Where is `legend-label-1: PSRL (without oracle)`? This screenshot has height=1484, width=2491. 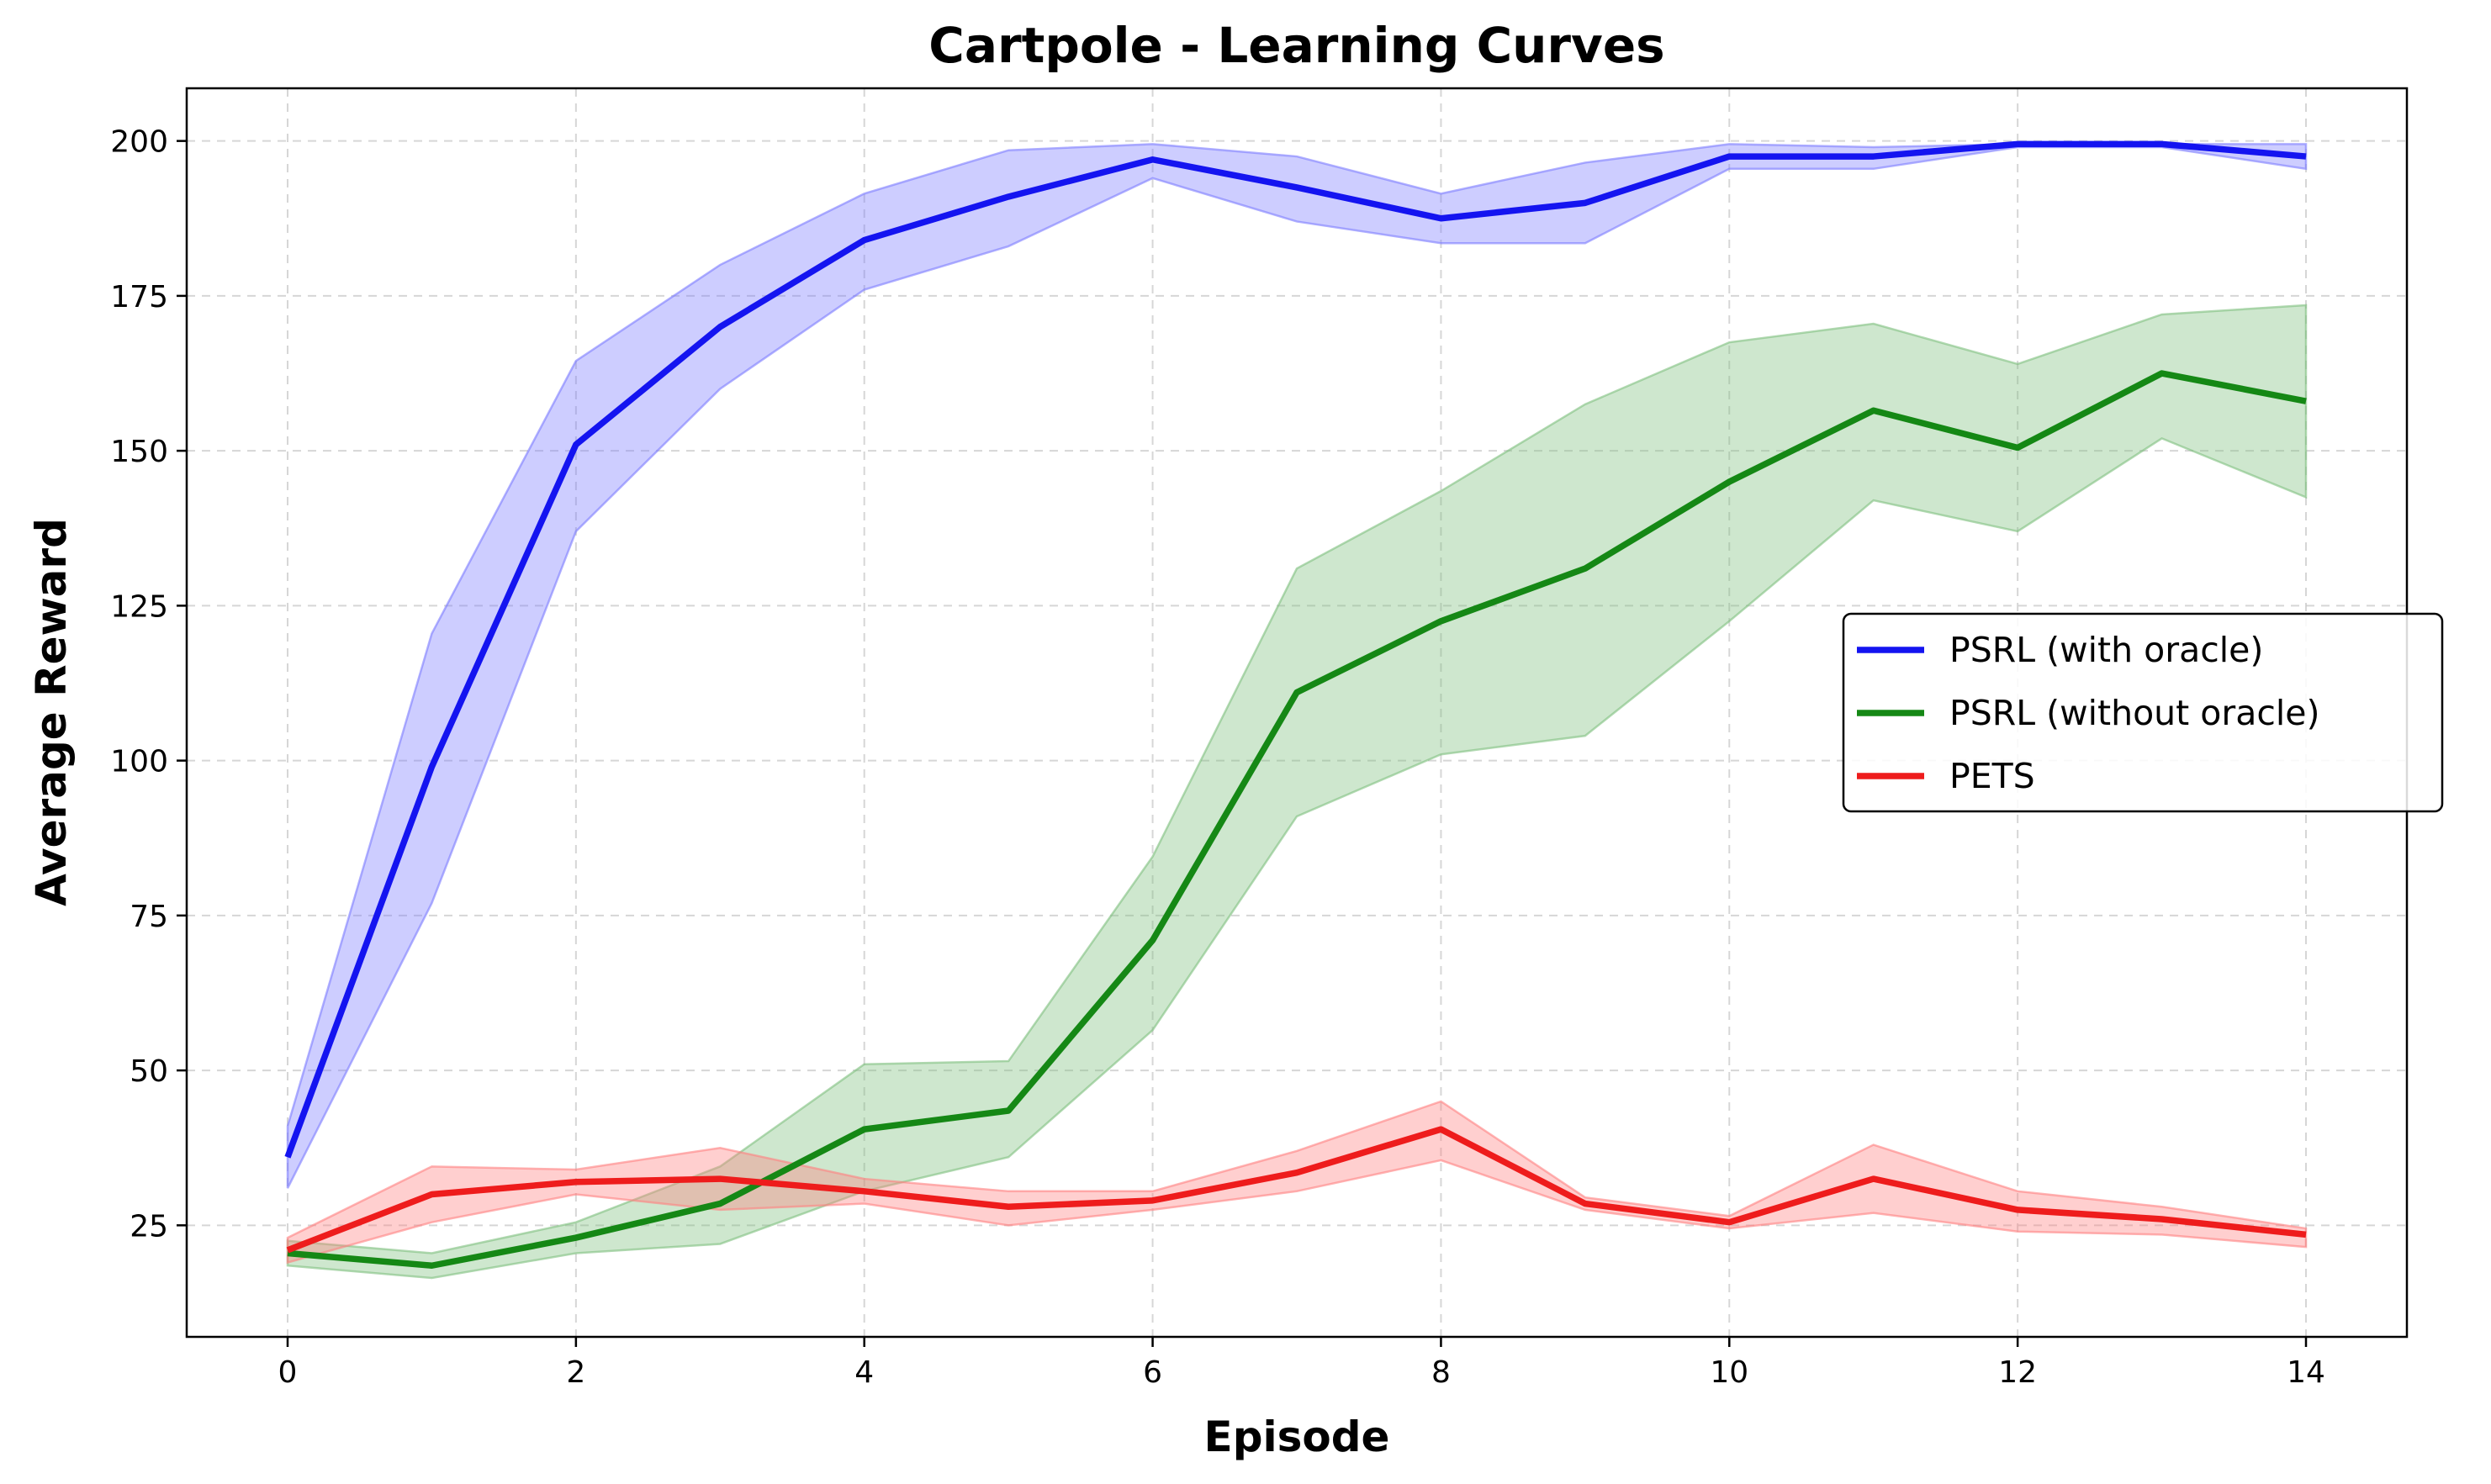 legend-label-1: PSRL (without oracle) is located at coordinates (2134, 713).